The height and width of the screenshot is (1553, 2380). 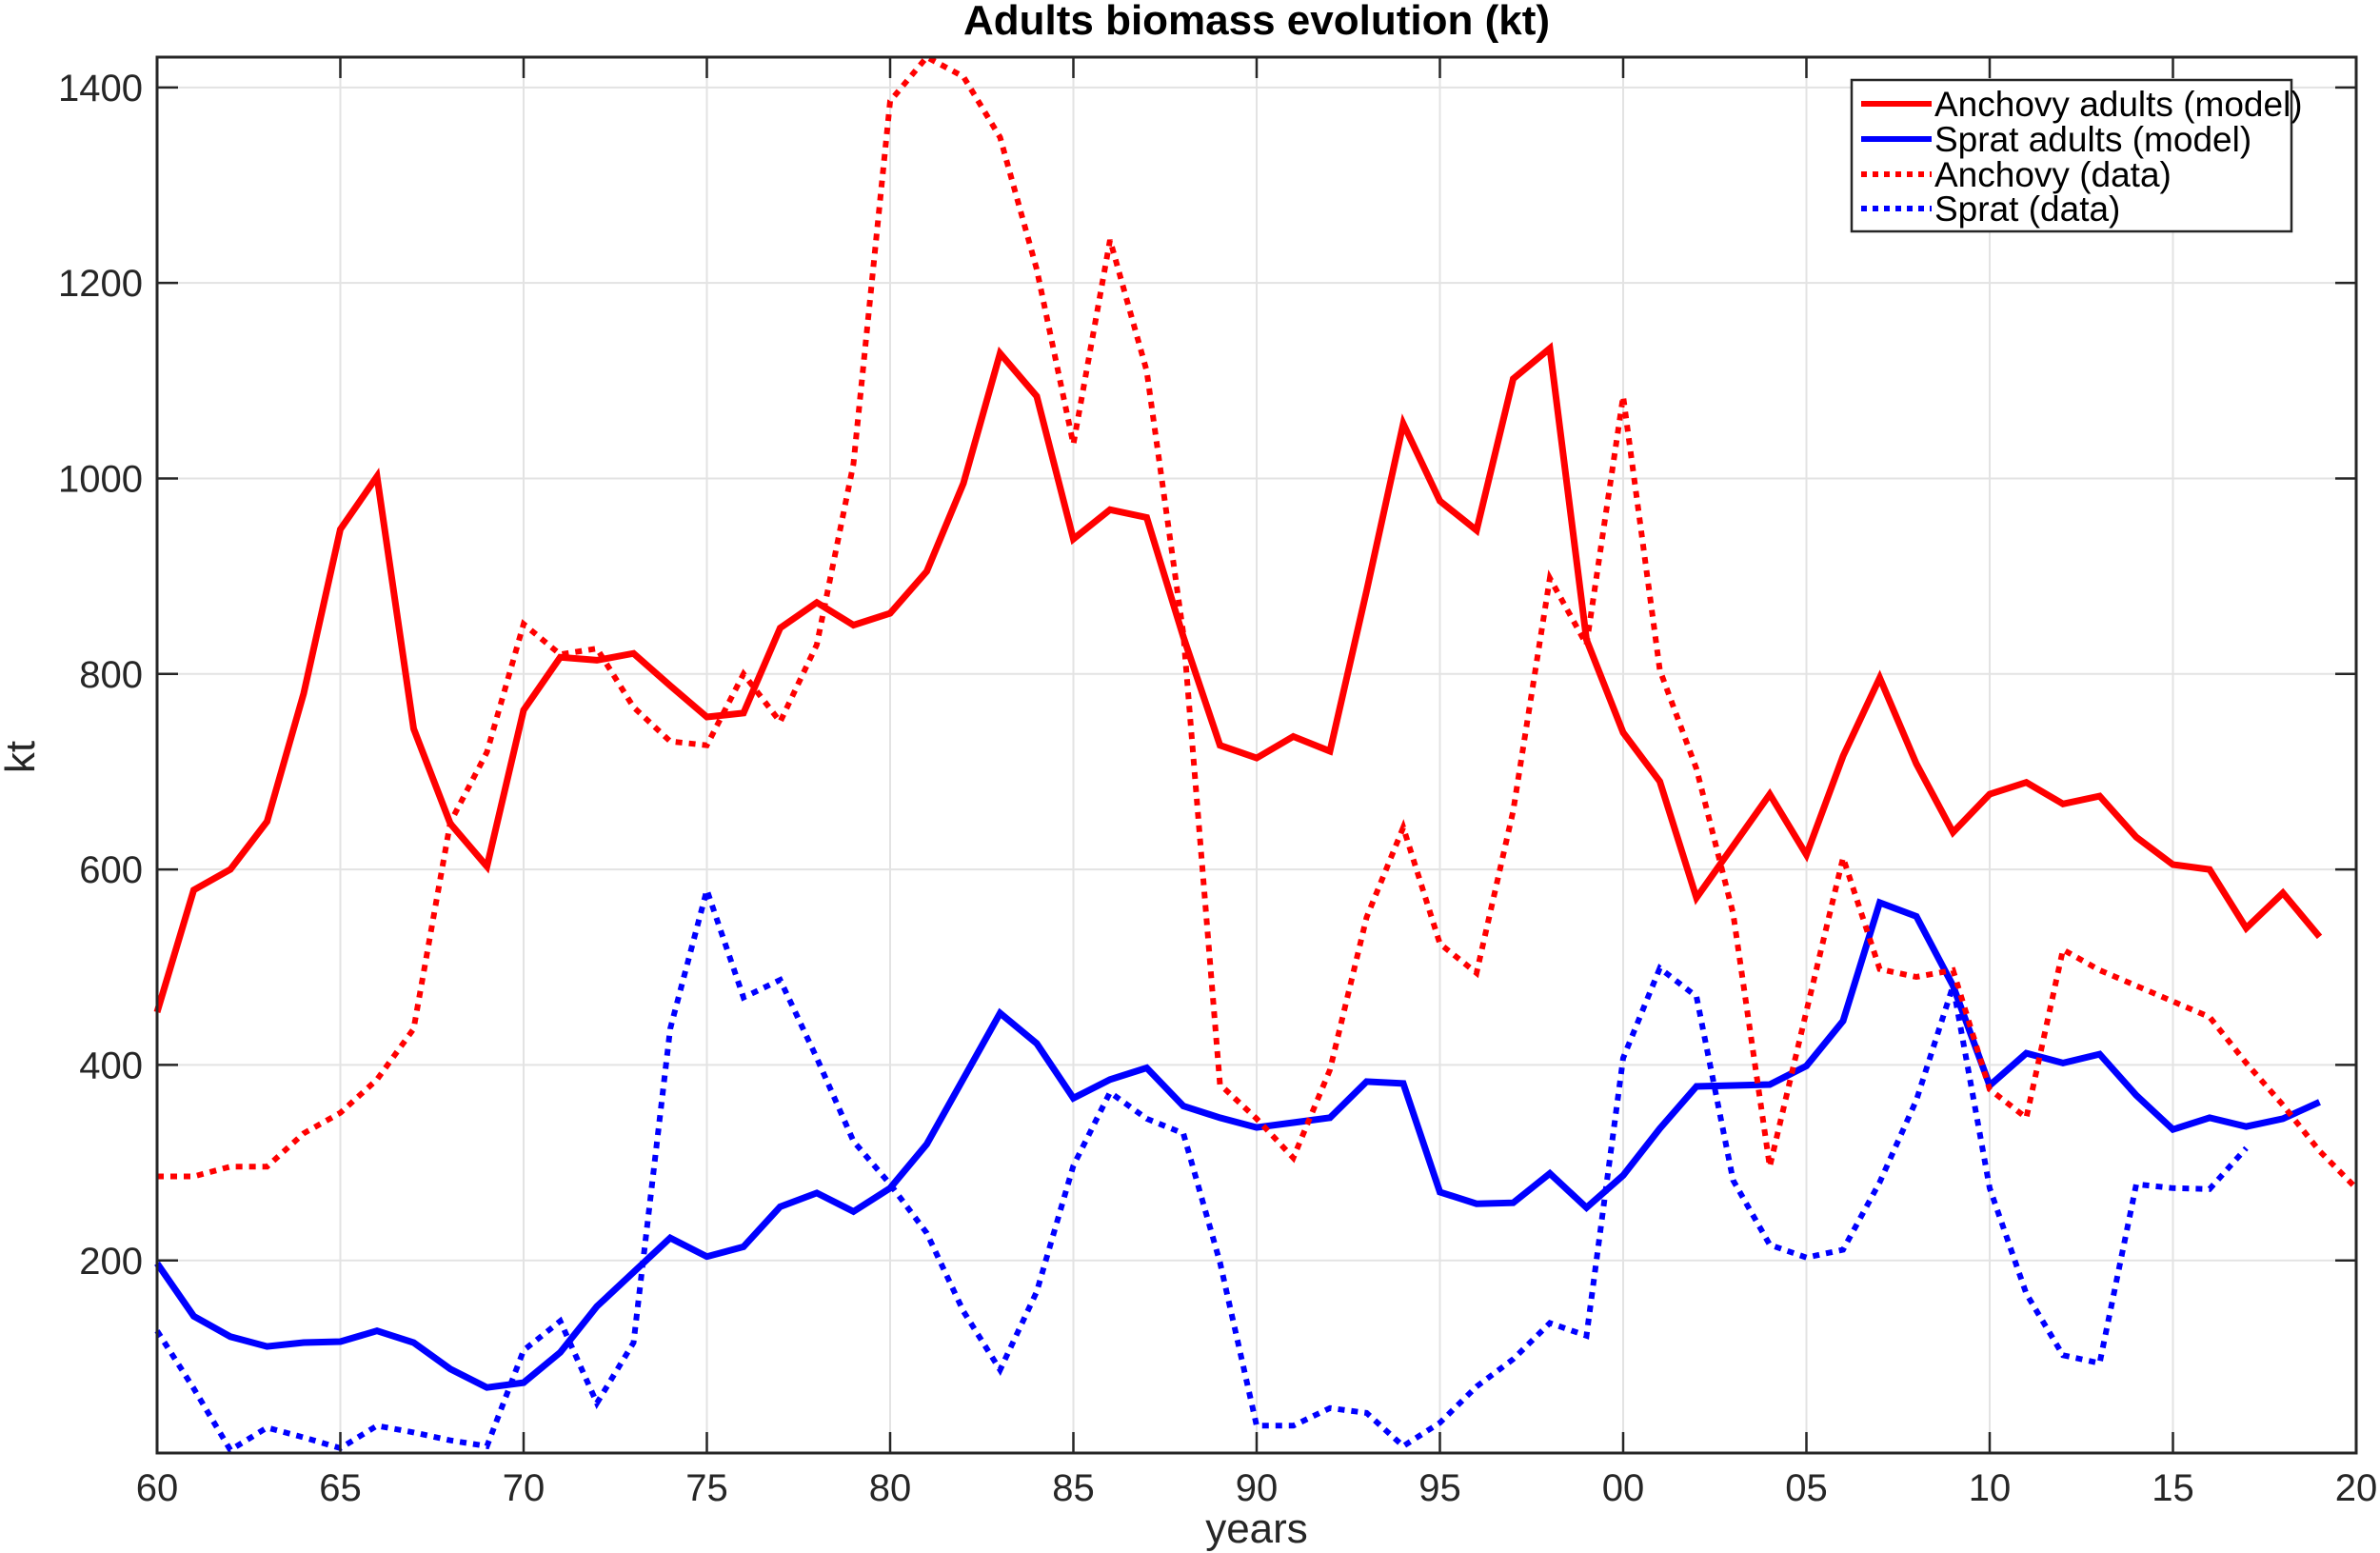 I want to click on x-tick-label: 75, so click(x=706, y=1488).